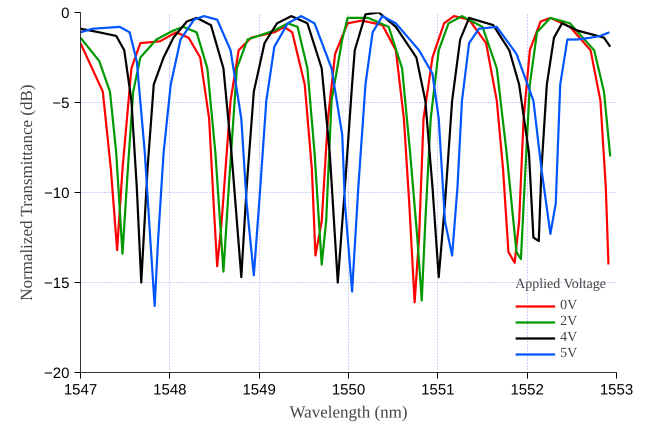 The width and height of the screenshot is (646, 432). Describe the element at coordinates (81, 390) in the screenshot. I see `x-tick-label: 1547` at that location.